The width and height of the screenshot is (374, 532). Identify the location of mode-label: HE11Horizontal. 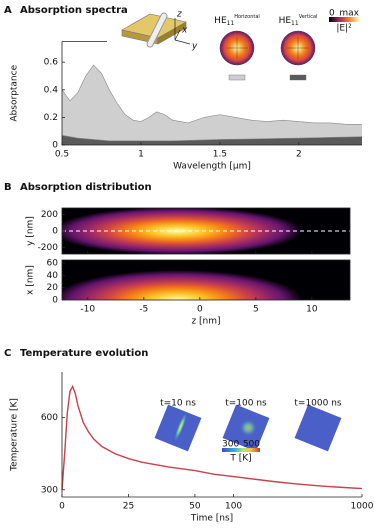
(237, 20).